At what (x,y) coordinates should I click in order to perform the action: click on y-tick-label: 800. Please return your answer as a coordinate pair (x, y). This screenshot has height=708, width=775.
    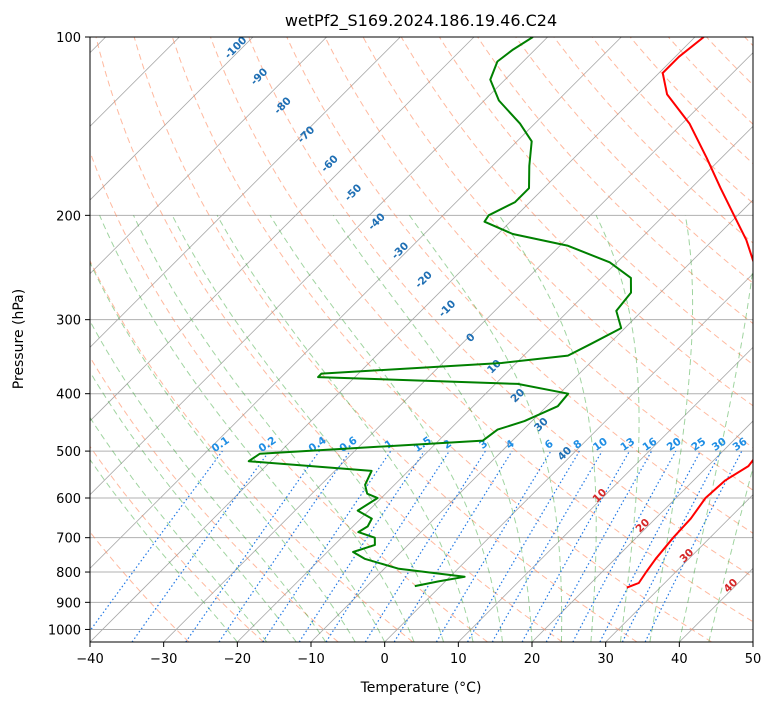
    Looking at the image, I should click on (68, 573).